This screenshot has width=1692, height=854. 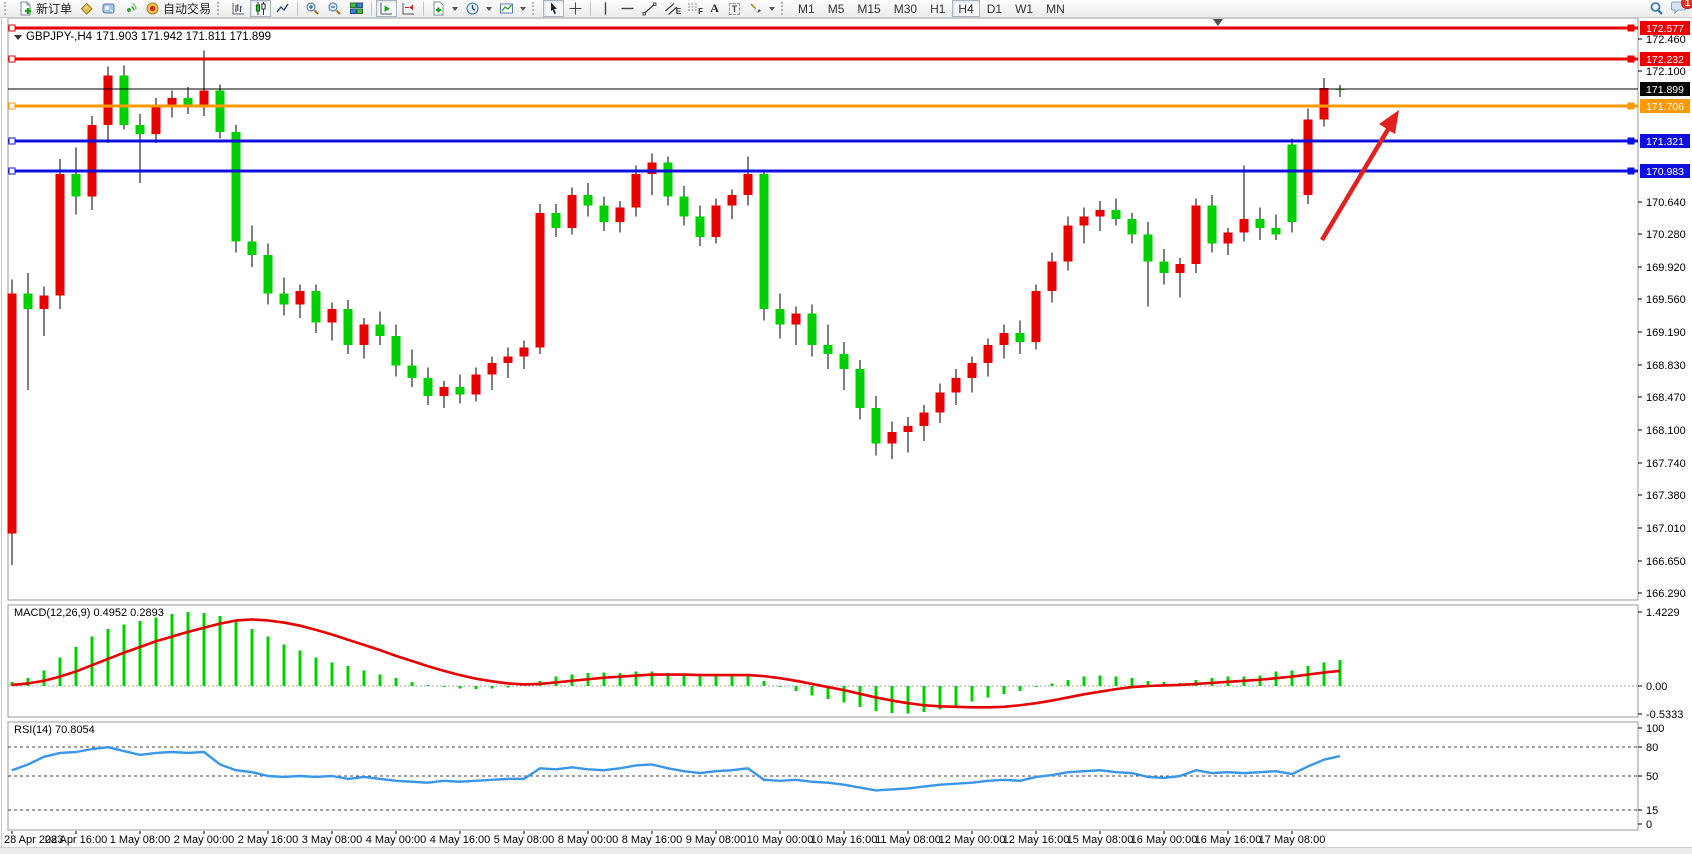 What do you see at coordinates (1666, 40) in the screenshot?
I see `price-tick-label: 172.460` at bounding box center [1666, 40].